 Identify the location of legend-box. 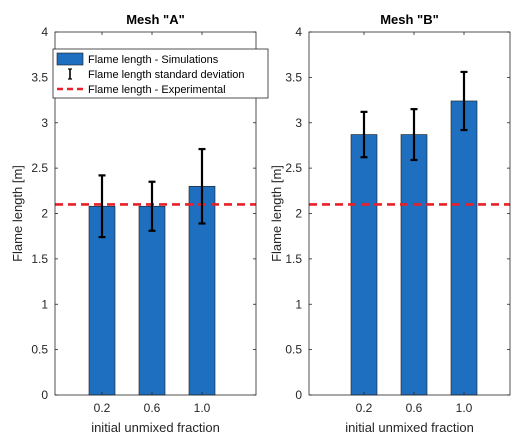
(160, 73).